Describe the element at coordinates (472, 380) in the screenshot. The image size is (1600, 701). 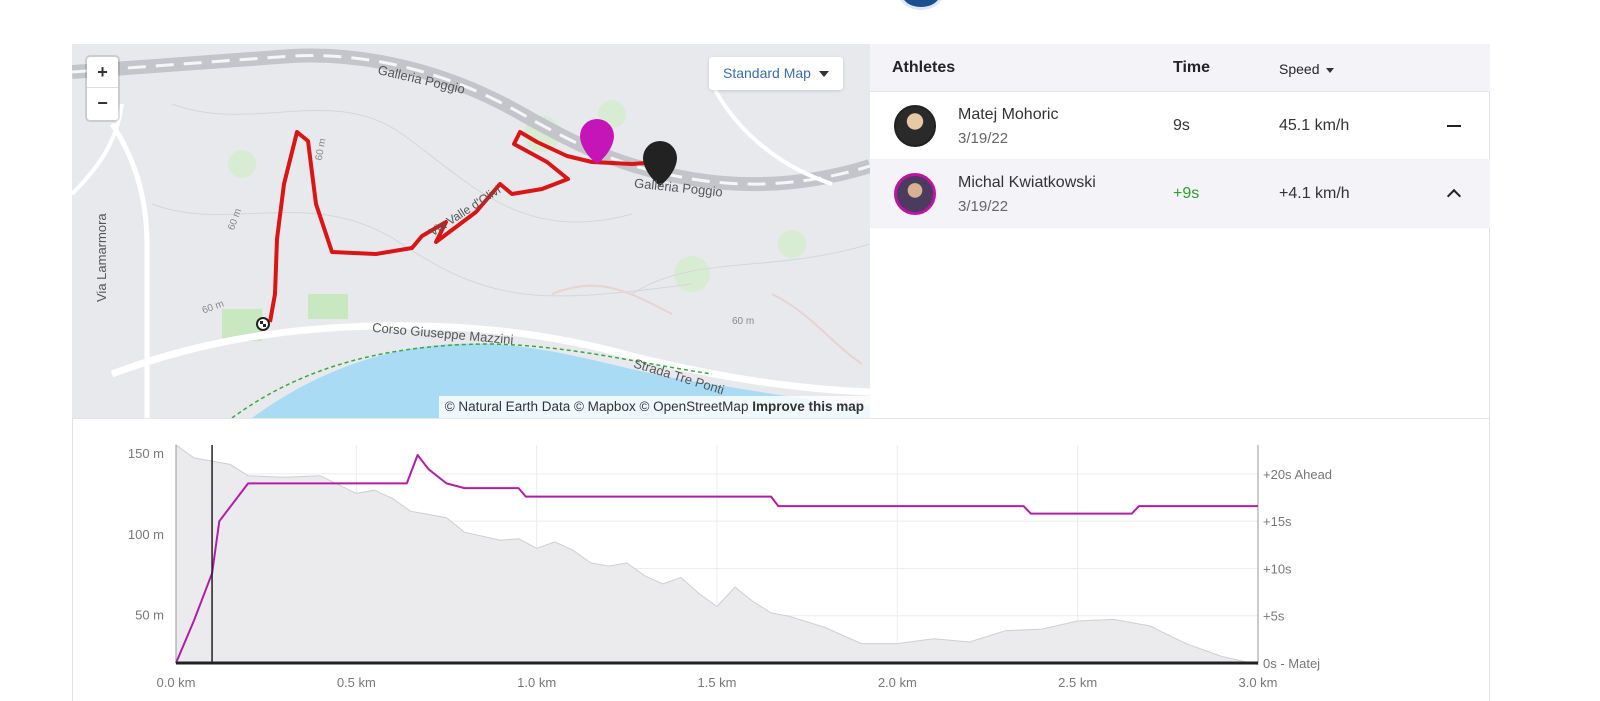
I see `rail-line` at that location.